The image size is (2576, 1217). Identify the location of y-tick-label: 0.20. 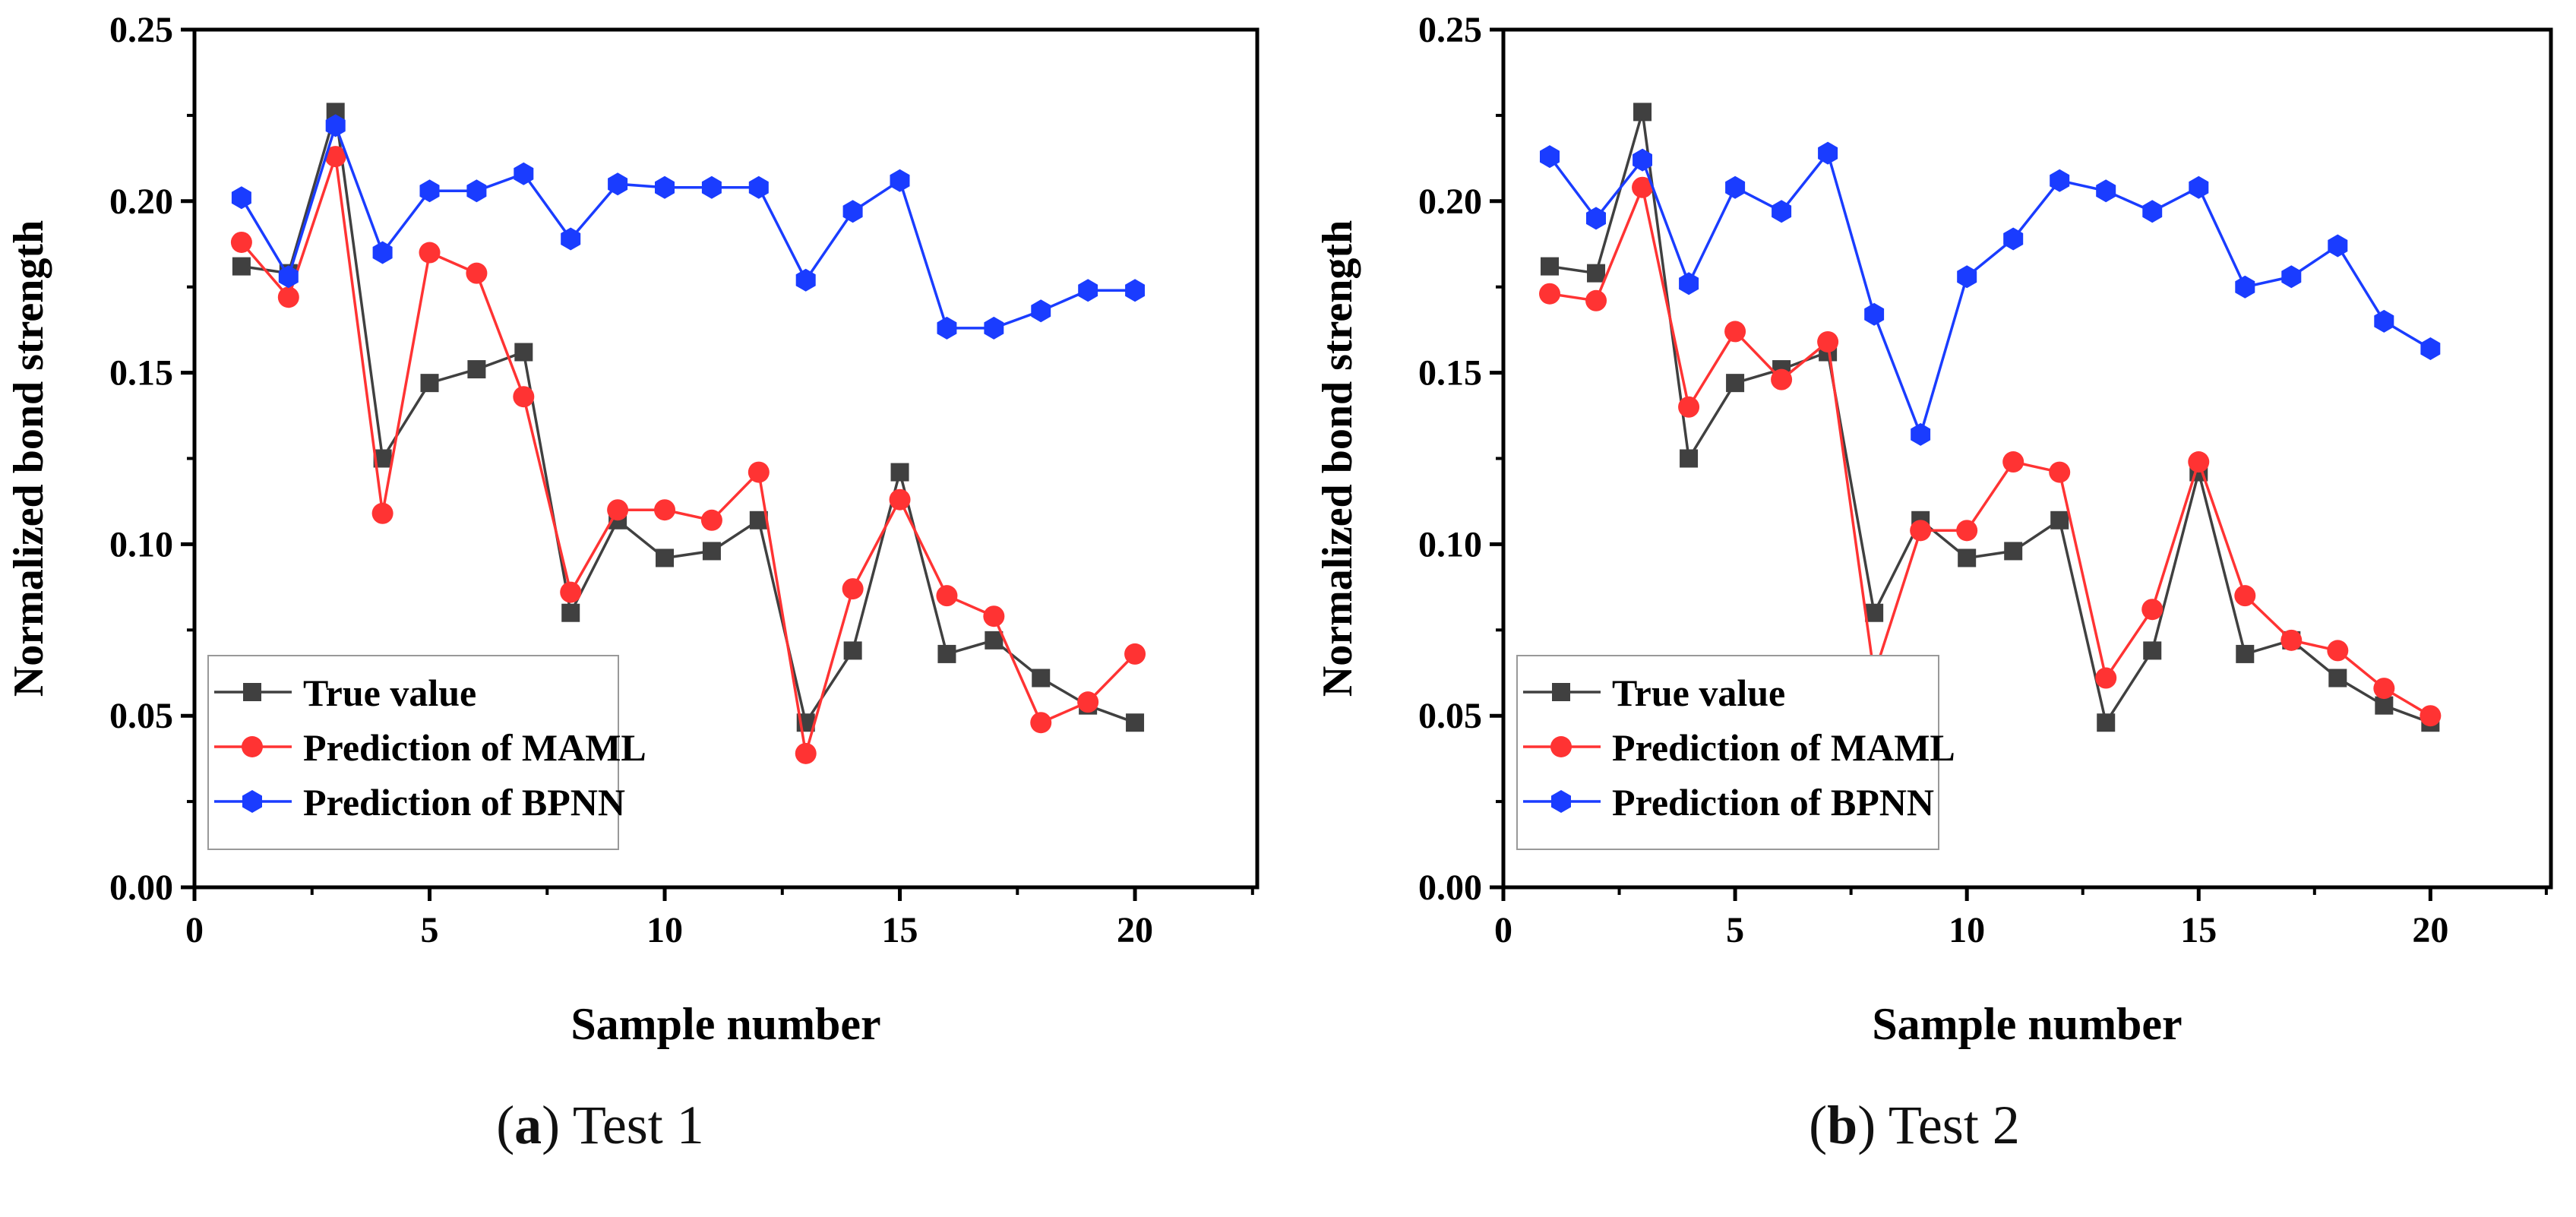
(141, 202).